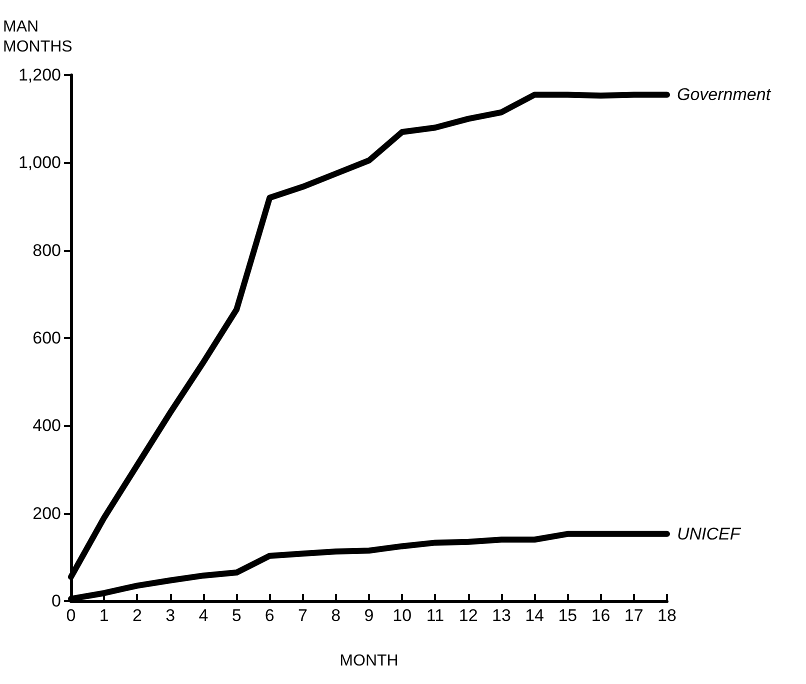  I want to click on x-tick-label: 8, so click(336, 615).